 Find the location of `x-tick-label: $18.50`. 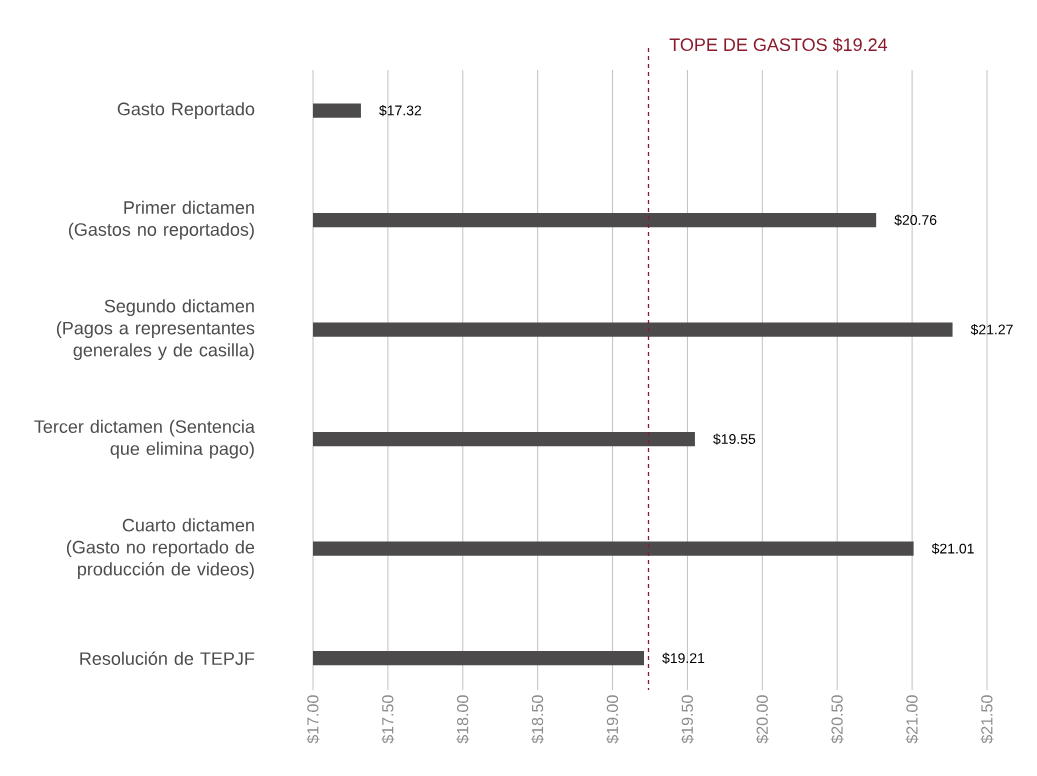

x-tick-label: $18.50 is located at coordinates (538, 719).